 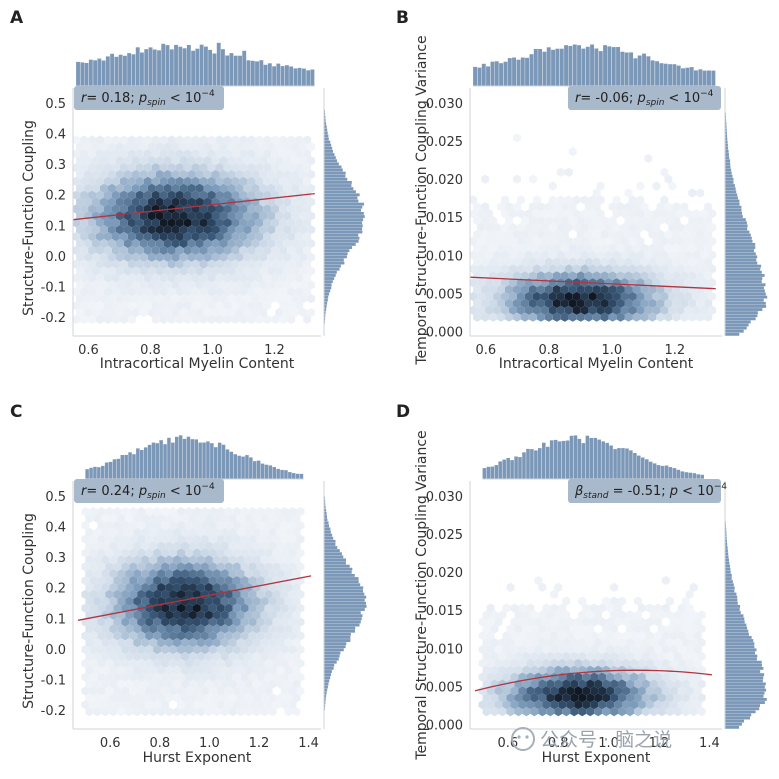 I want to click on marginal-y-histogram-d, so click(x=745, y=605).